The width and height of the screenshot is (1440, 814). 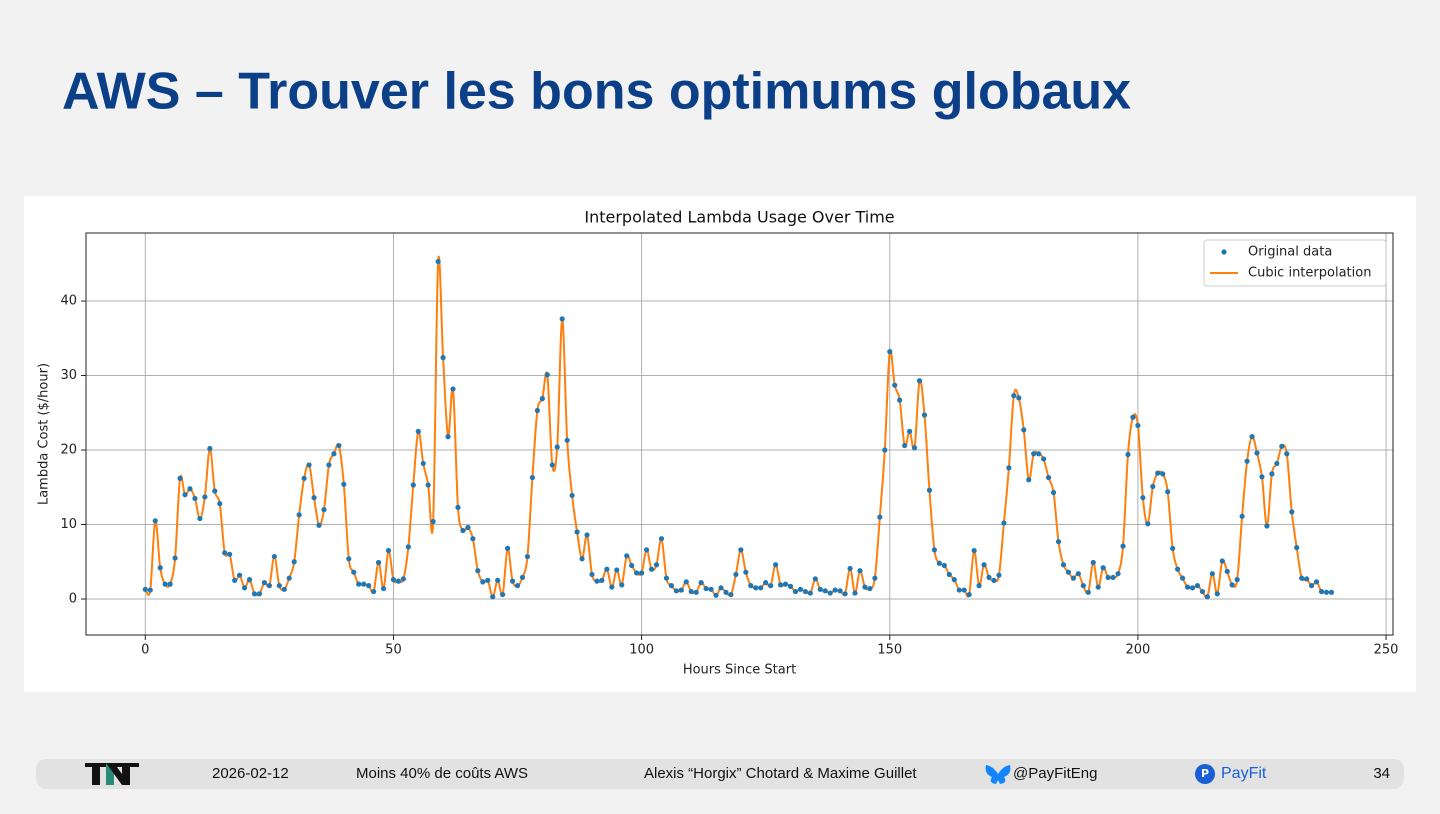 I want to click on footer-brand: PayFit, so click(x=1244, y=773).